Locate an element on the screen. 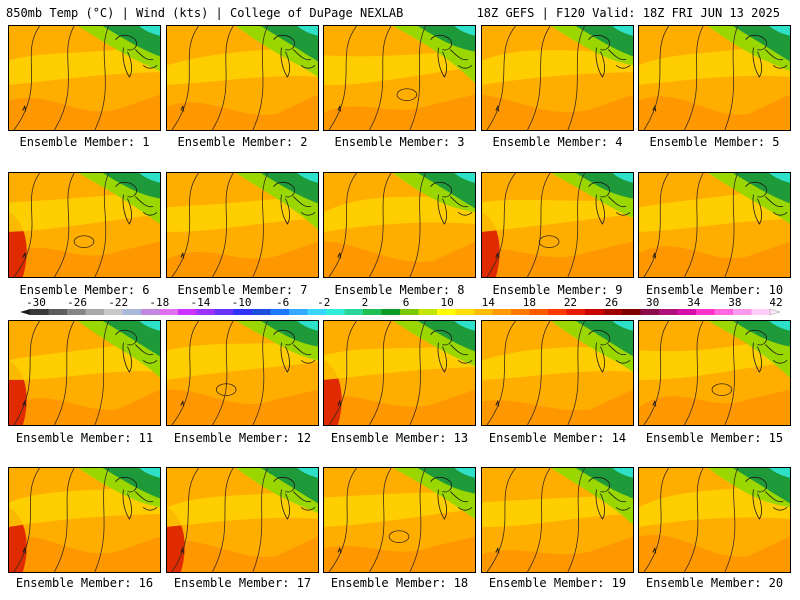 The height and width of the screenshot is (600, 800). ensemble-member-label-1: Ensemble Member: 1 is located at coordinates (84, 142).